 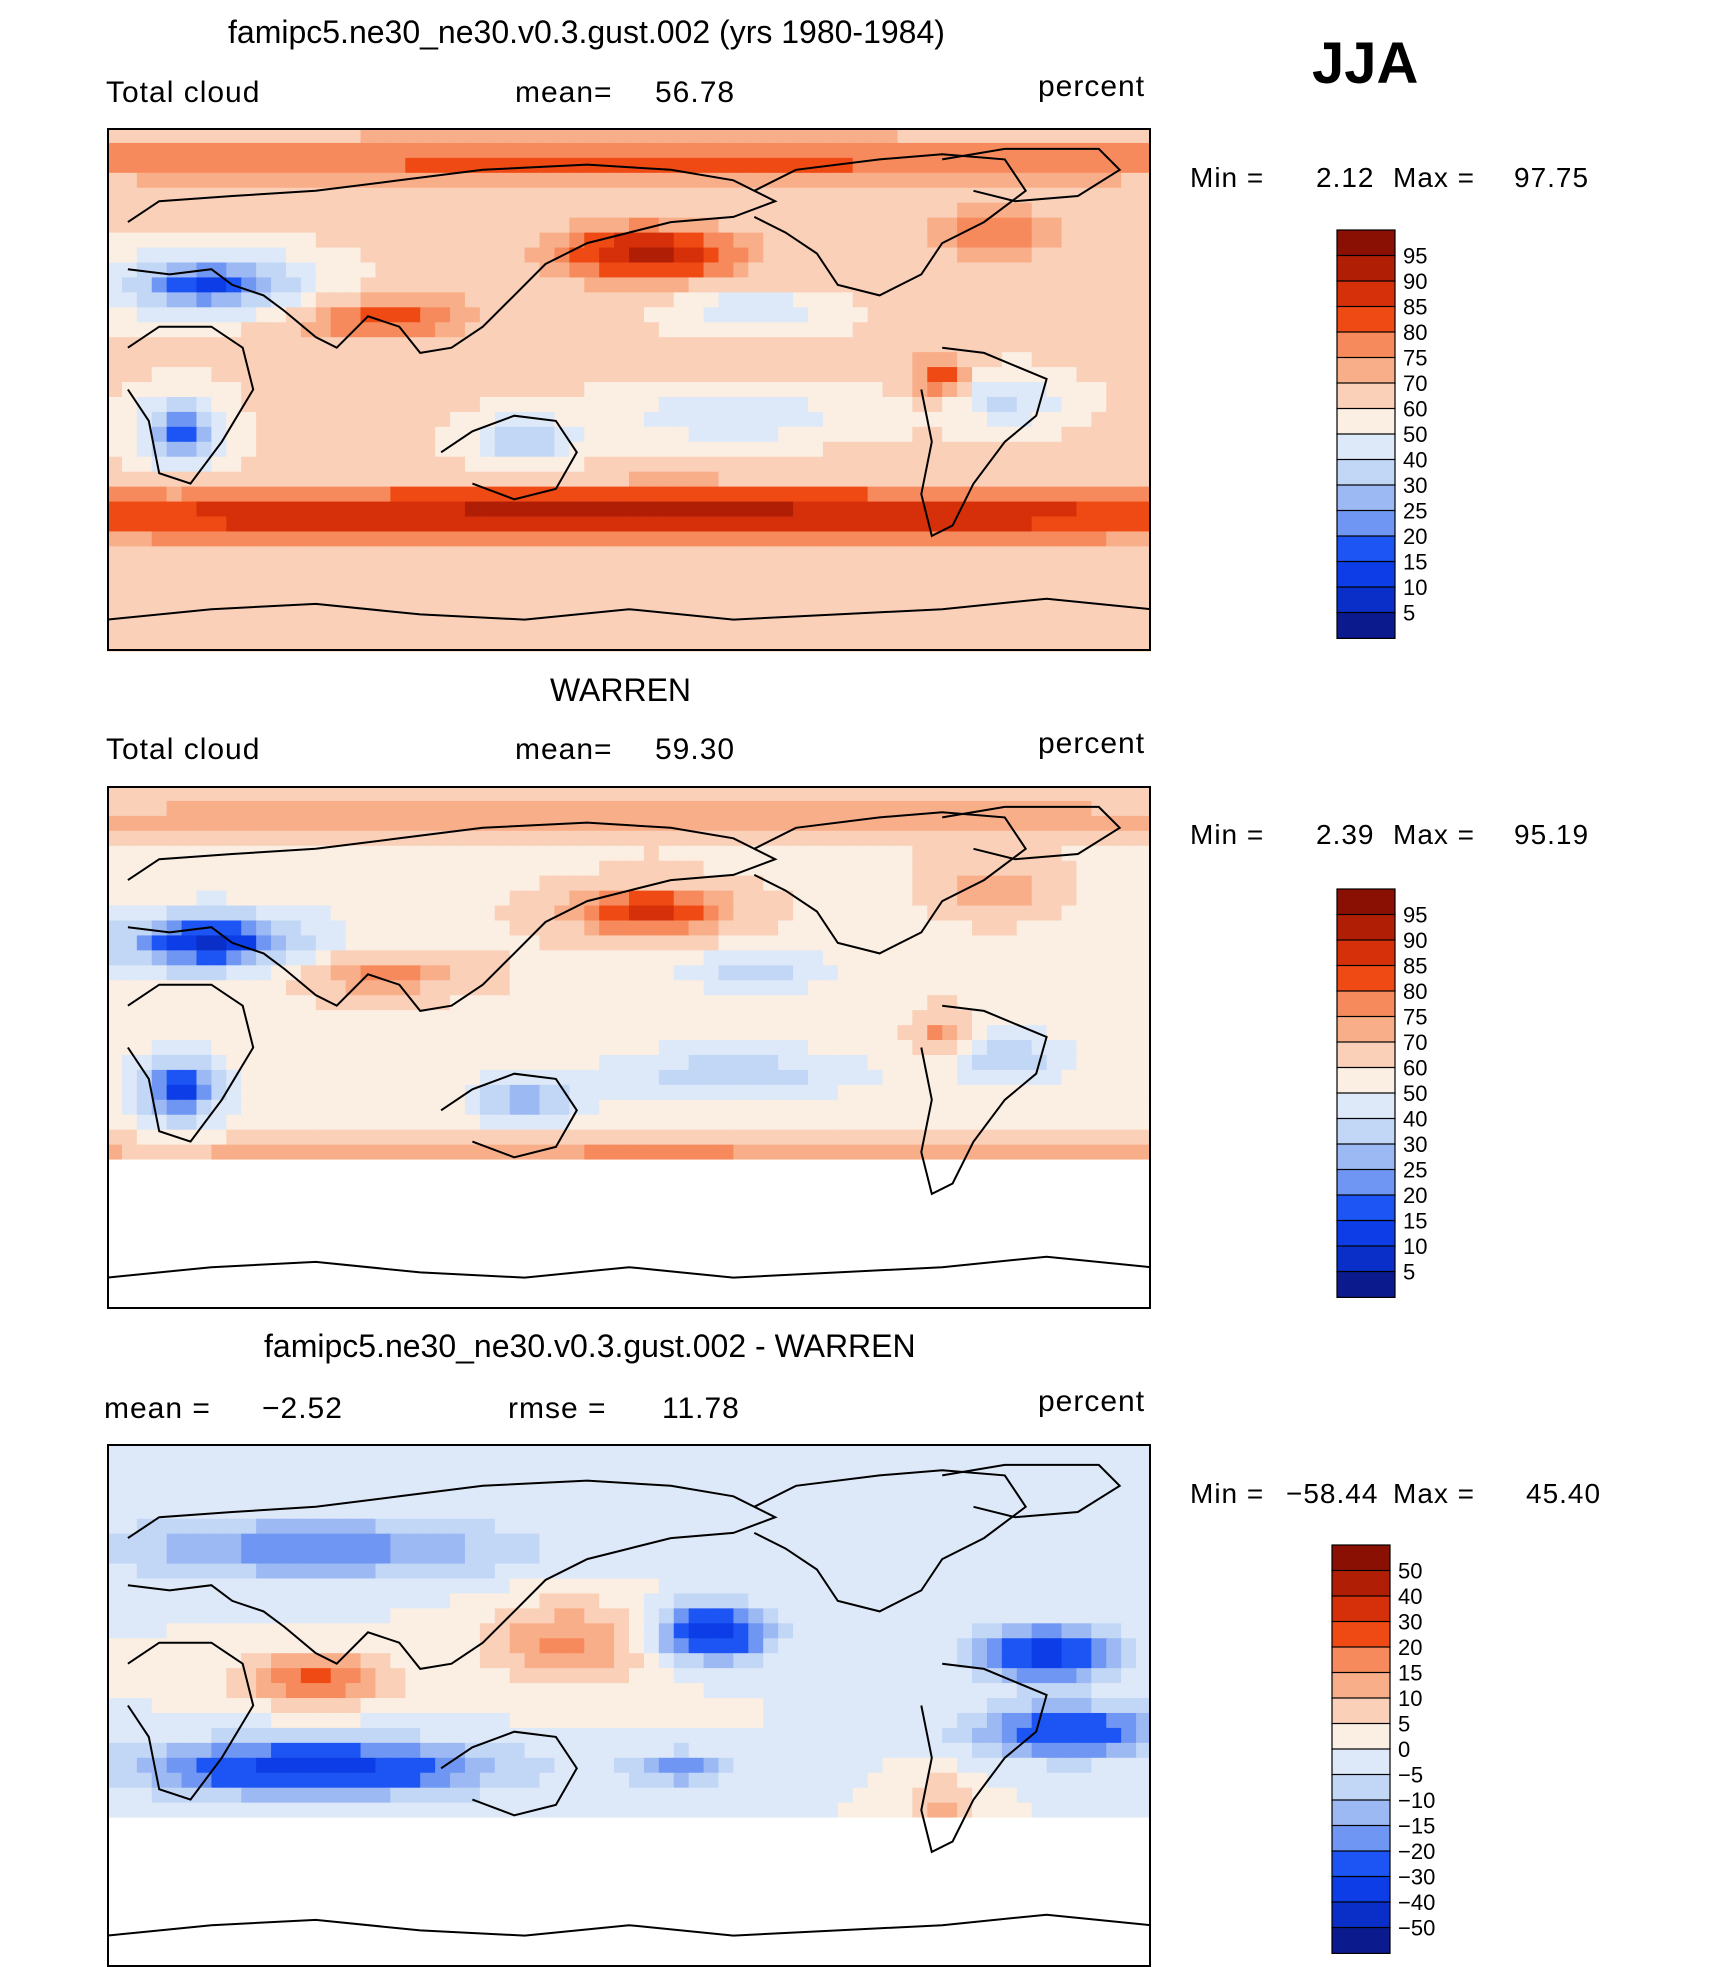 What do you see at coordinates (1552, 177) in the screenshot?
I see `panel1-max-value: 97.75` at bounding box center [1552, 177].